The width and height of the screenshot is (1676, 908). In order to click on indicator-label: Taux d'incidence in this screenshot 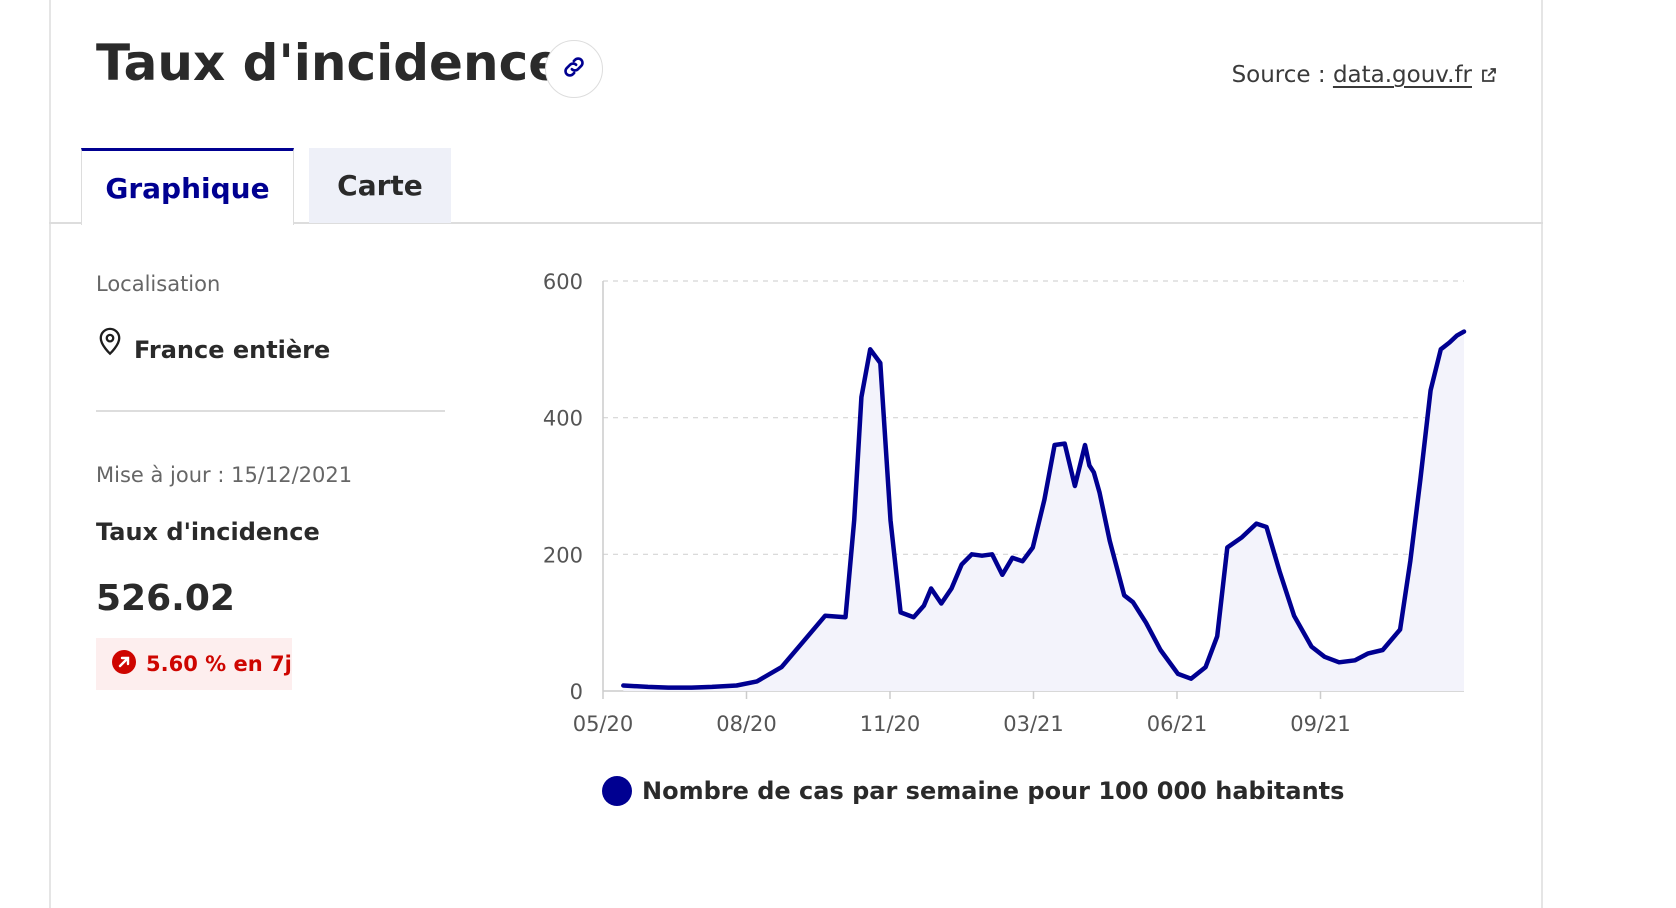, I will do `click(208, 532)`.